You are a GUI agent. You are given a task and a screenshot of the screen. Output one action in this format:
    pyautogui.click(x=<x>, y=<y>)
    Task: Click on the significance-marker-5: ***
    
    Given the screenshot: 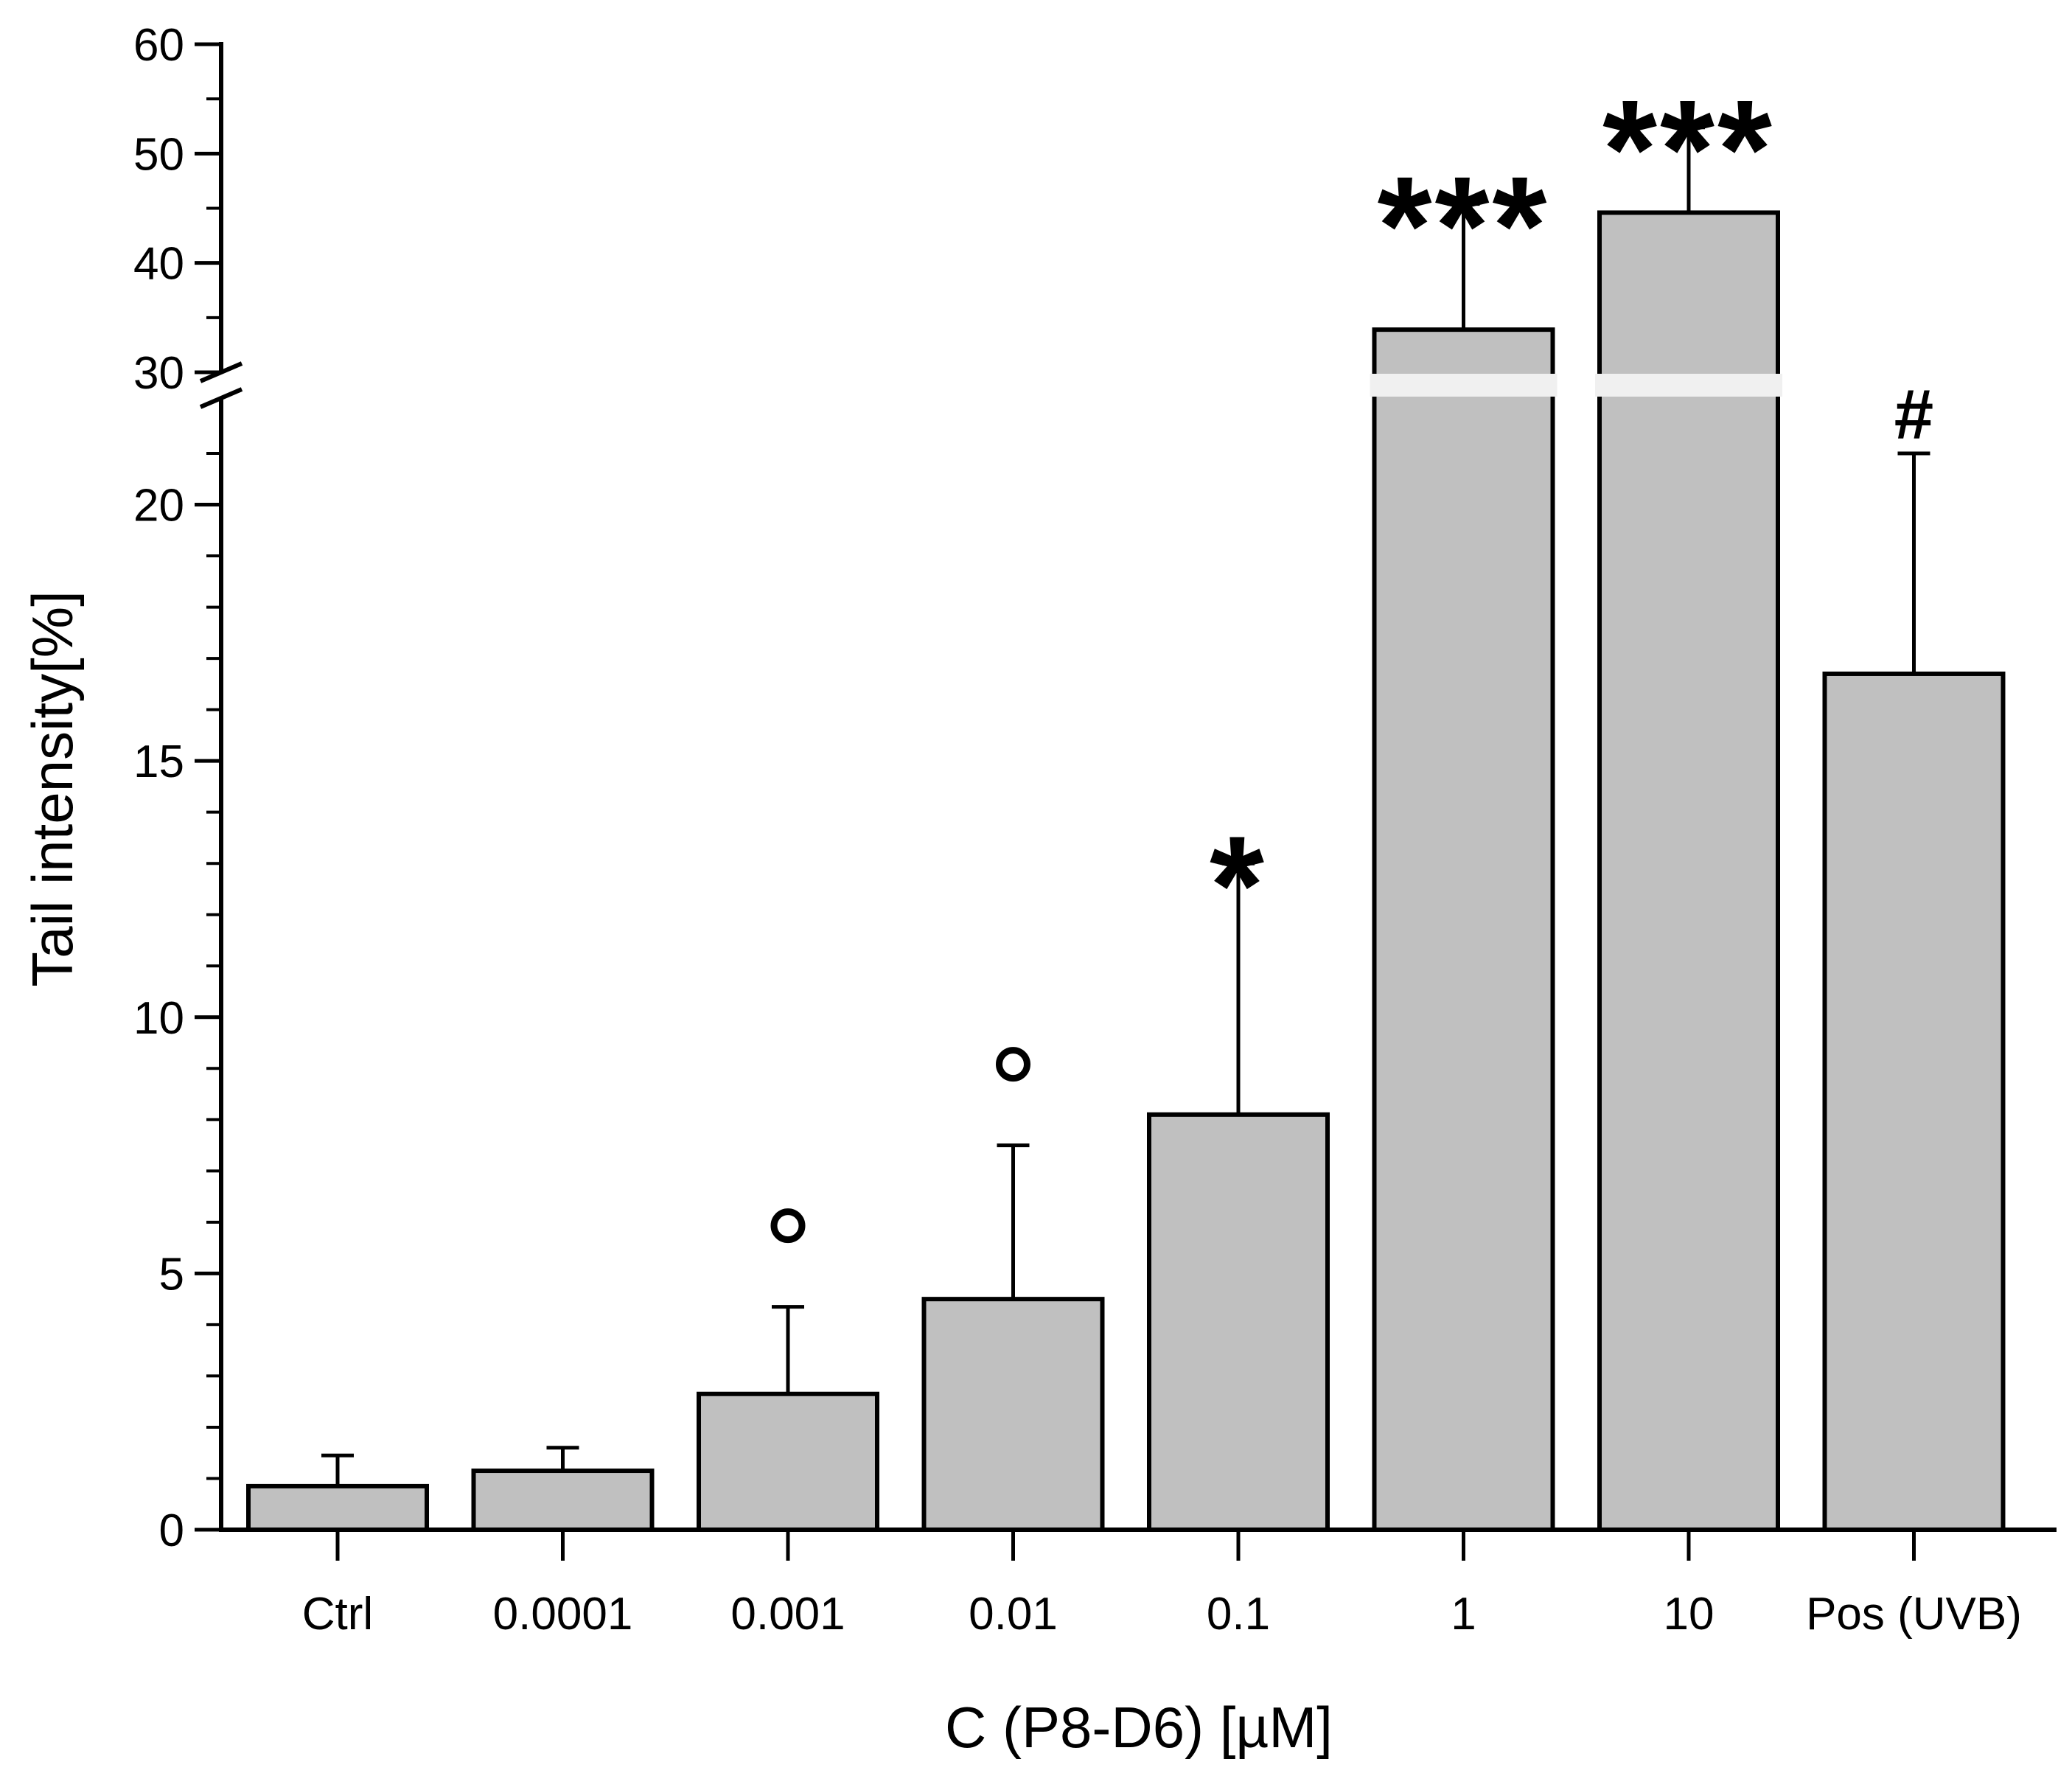 What is the action you would take?
    pyautogui.click(x=1464, y=226)
    